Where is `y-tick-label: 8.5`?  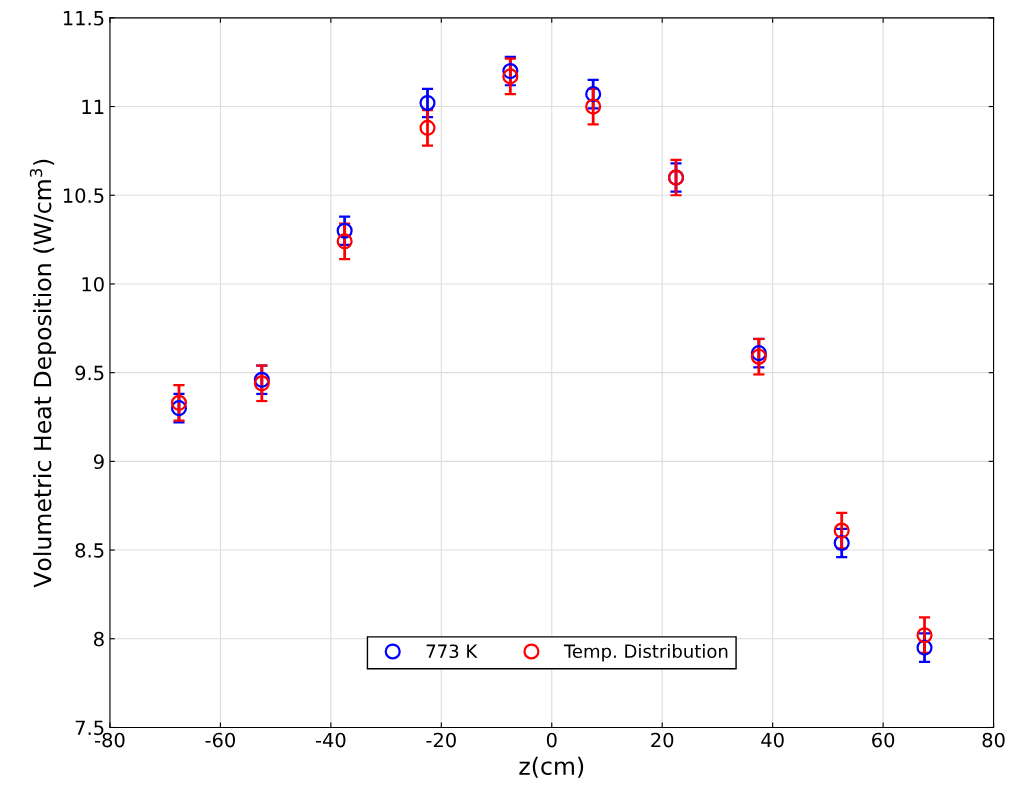 y-tick-label: 8.5 is located at coordinates (89, 550).